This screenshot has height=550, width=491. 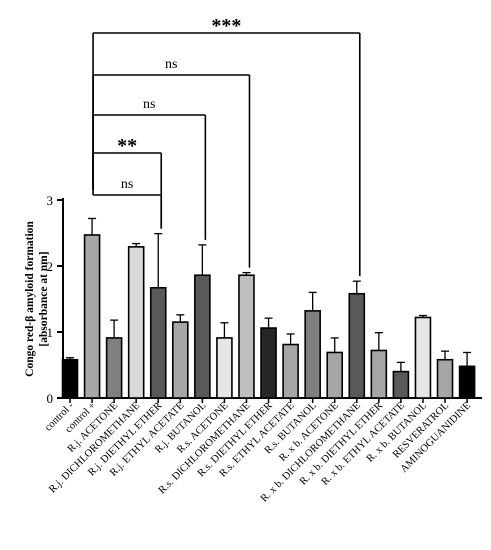 I want to click on y-tick-label: 1, so click(x=50, y=332).